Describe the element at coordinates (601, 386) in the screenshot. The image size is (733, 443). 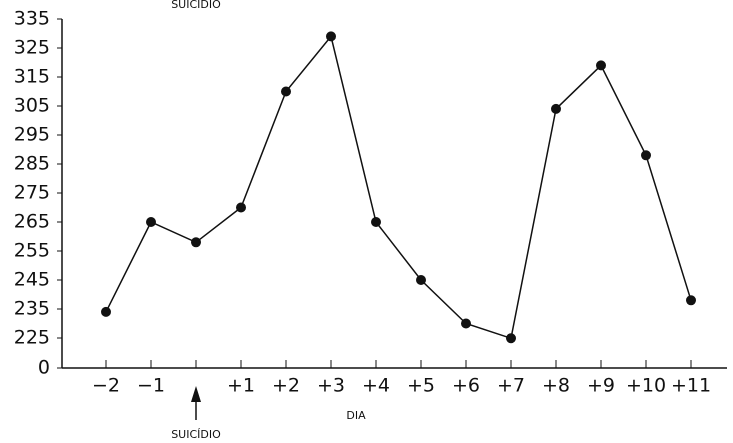
I see `x-tick-label: +9` at that location.